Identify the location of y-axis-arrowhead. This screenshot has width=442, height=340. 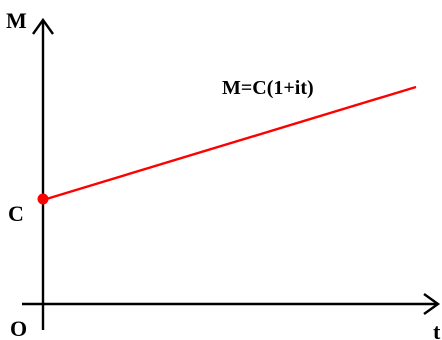
(43, 26).